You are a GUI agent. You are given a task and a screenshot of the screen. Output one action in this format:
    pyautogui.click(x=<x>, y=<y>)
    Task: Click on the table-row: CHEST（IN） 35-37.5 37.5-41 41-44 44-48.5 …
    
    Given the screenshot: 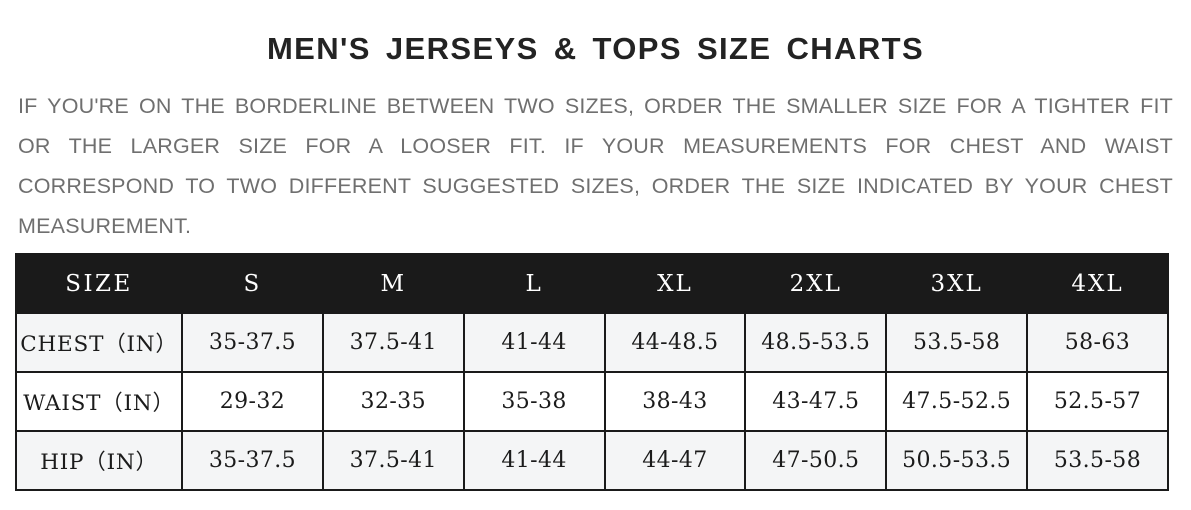 What is the action you would take?
    pyautogui.click(x=592, y=342)
    